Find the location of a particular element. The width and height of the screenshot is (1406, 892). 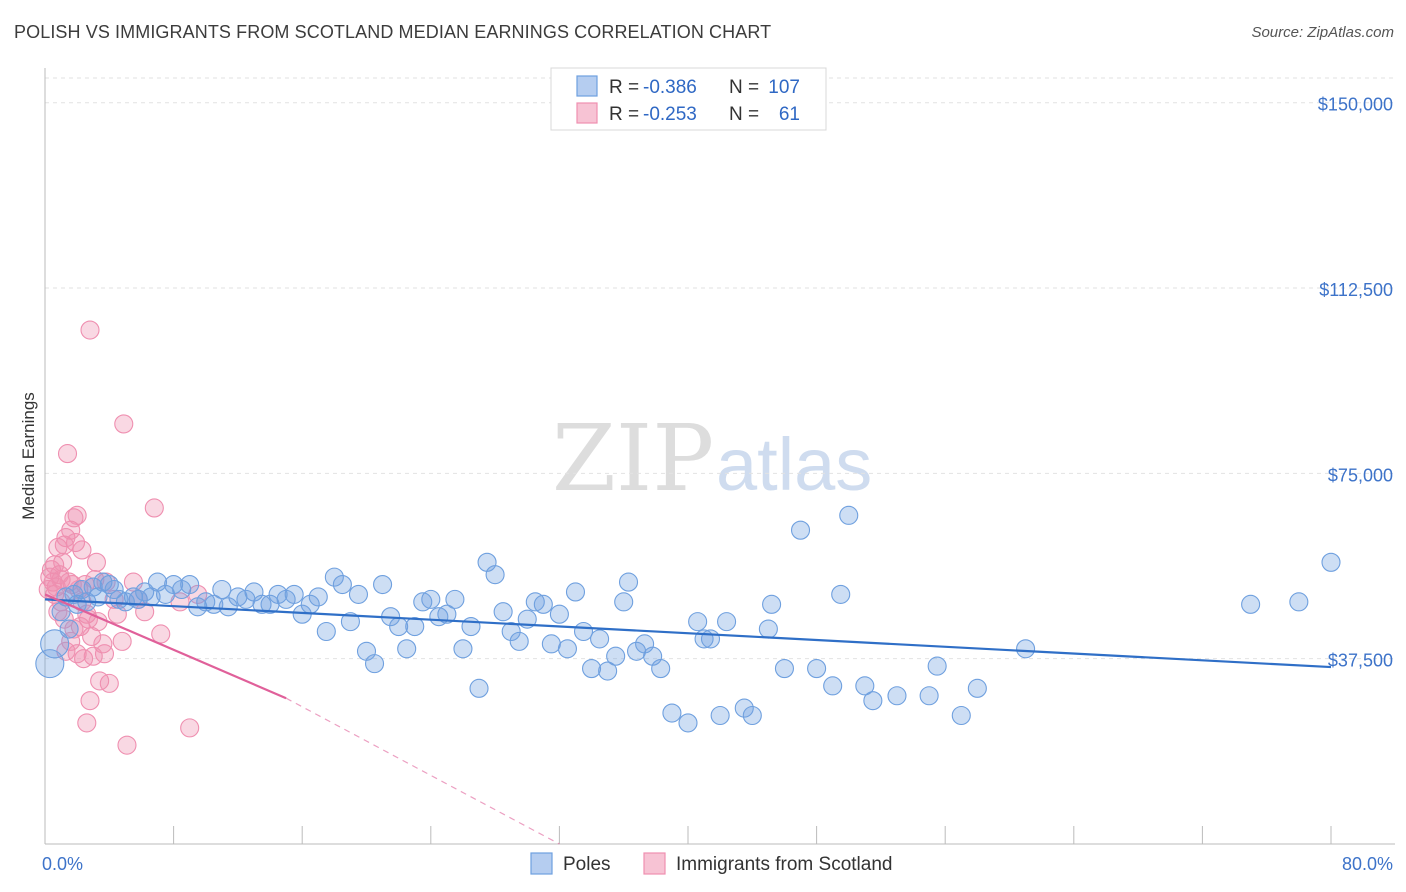

watermark-atlas: atlas is located at coordinates (794, 464).